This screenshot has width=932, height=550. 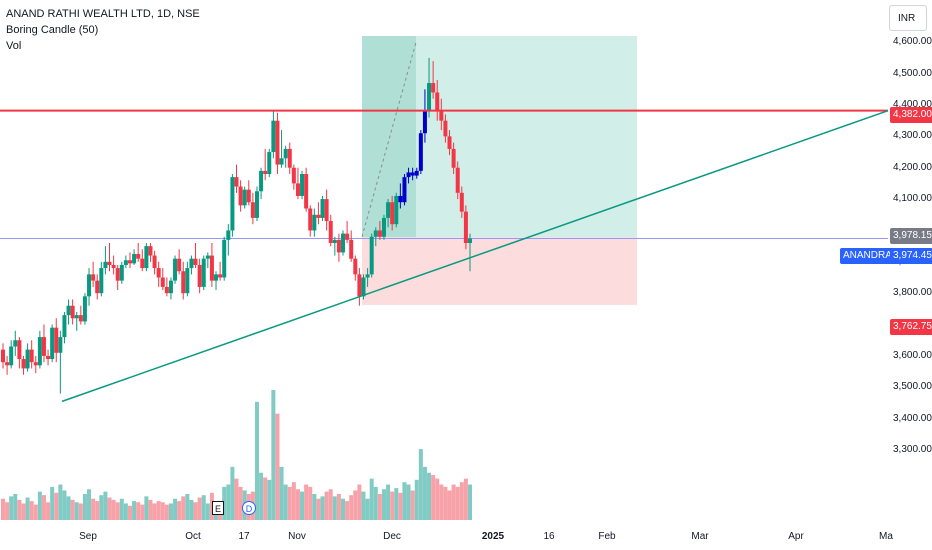 What do you see at coordinates (218, 508) in the screenshot?
I see `earnings-marker: E` at bounding box center [218, 508].